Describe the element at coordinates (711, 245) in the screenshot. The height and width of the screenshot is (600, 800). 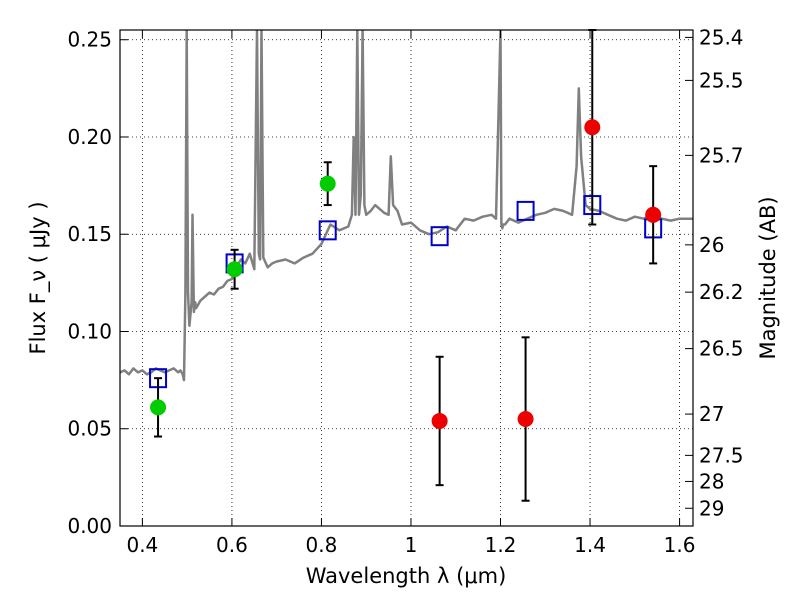
I see `mag-tick-label: 26` at that location.